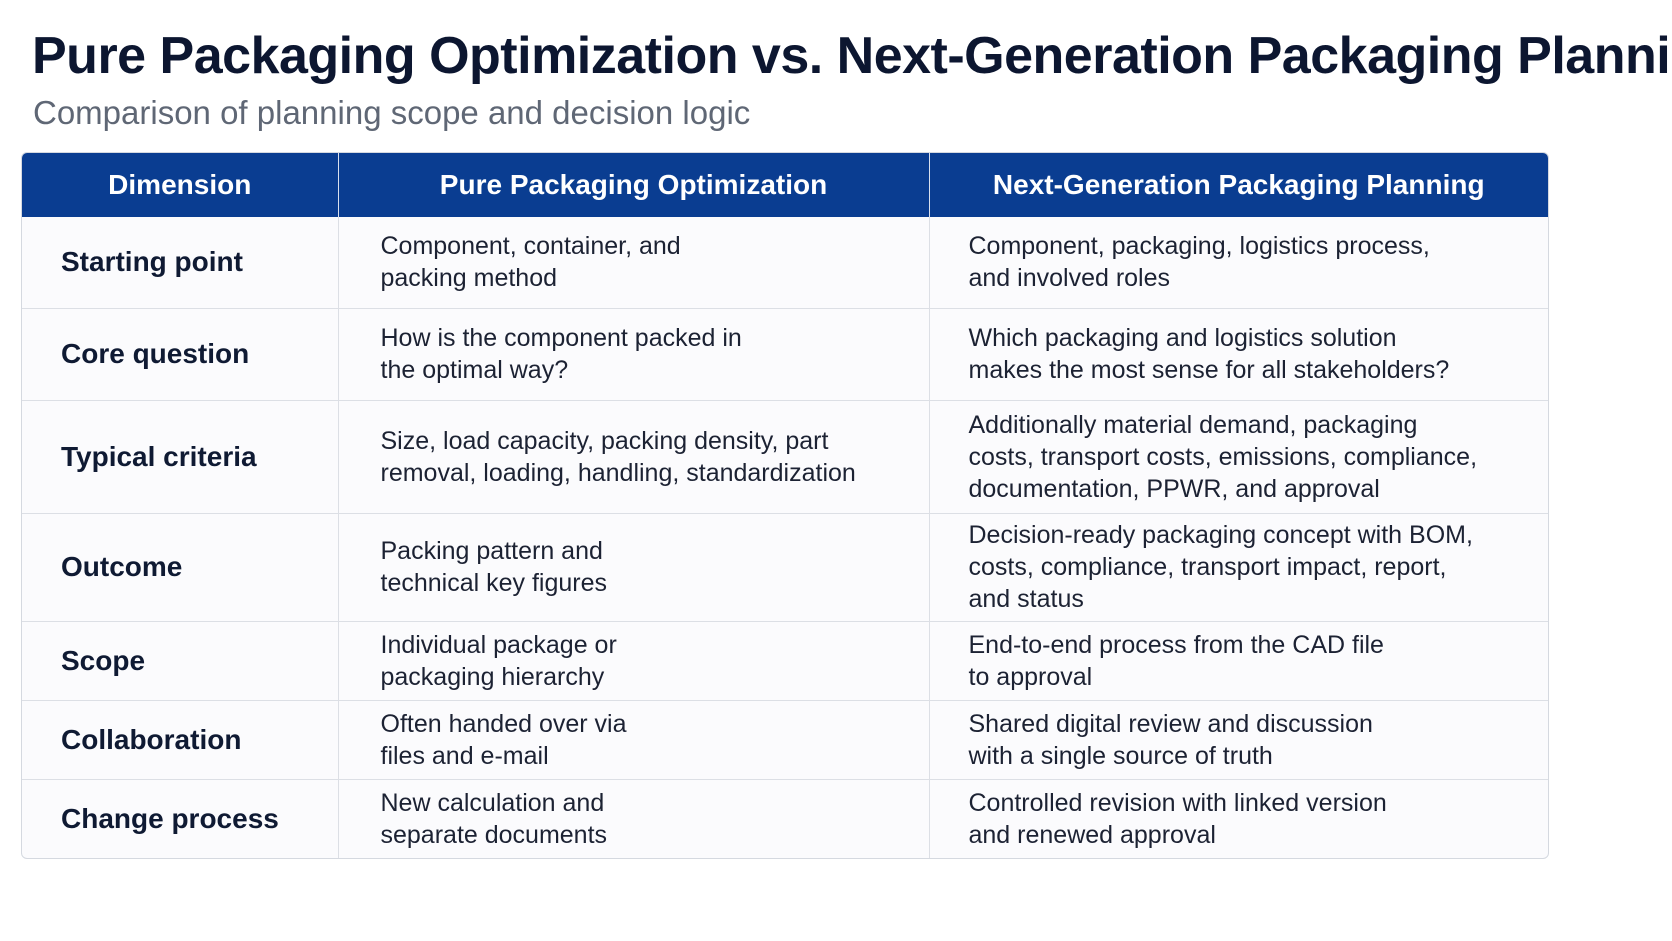 This screenshot has height=941, width=1672. I want to click on column-header-dimension: Dimension, so click(180, 185).